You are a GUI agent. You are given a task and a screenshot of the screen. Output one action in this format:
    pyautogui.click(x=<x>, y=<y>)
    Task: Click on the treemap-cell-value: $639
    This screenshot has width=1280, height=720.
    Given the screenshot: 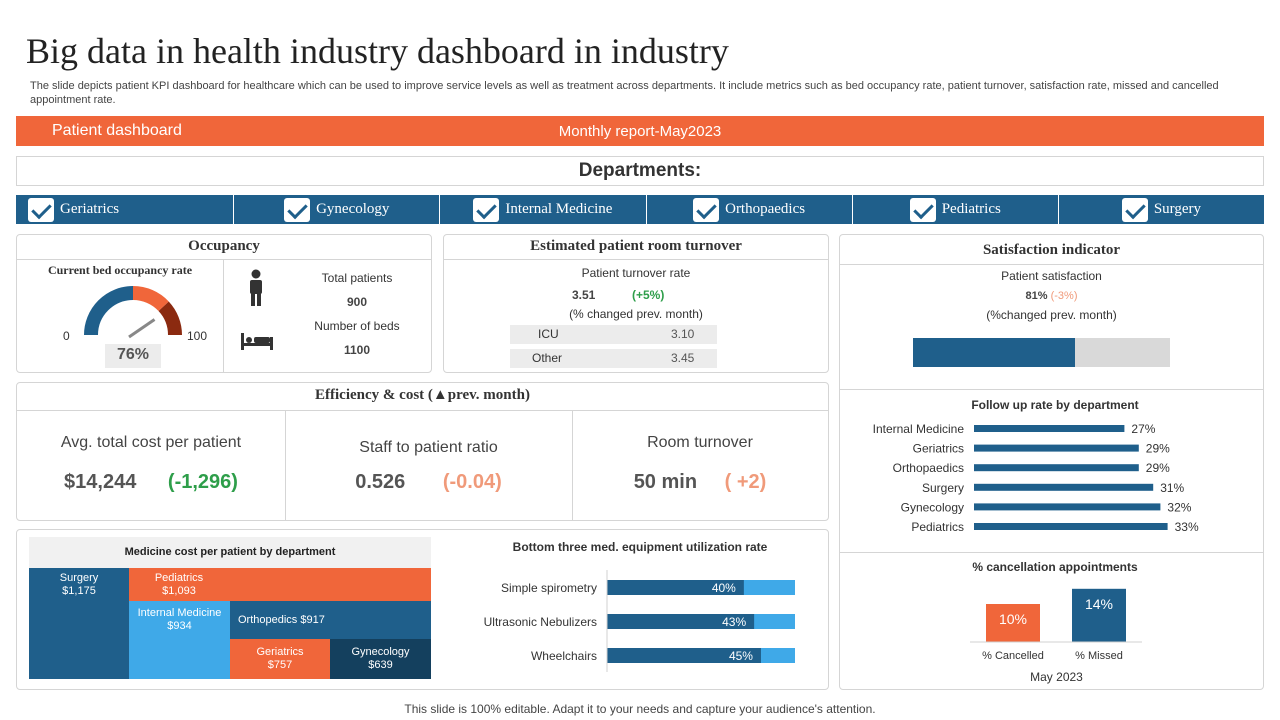 What is the action you would take?
    pyautogui.click(x=380, y=665)
    